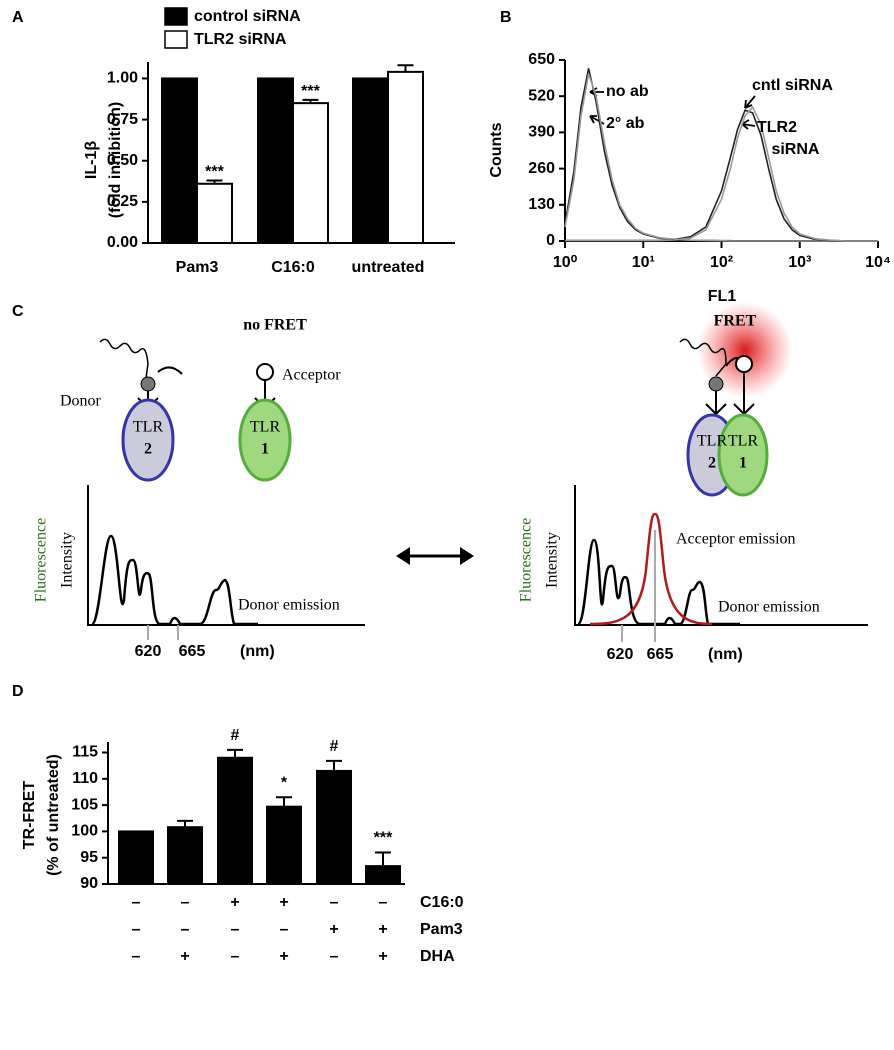  Describe the element at coordinates (541, 59) in the screenshot. I see `y-tick-label: 650` at that location.